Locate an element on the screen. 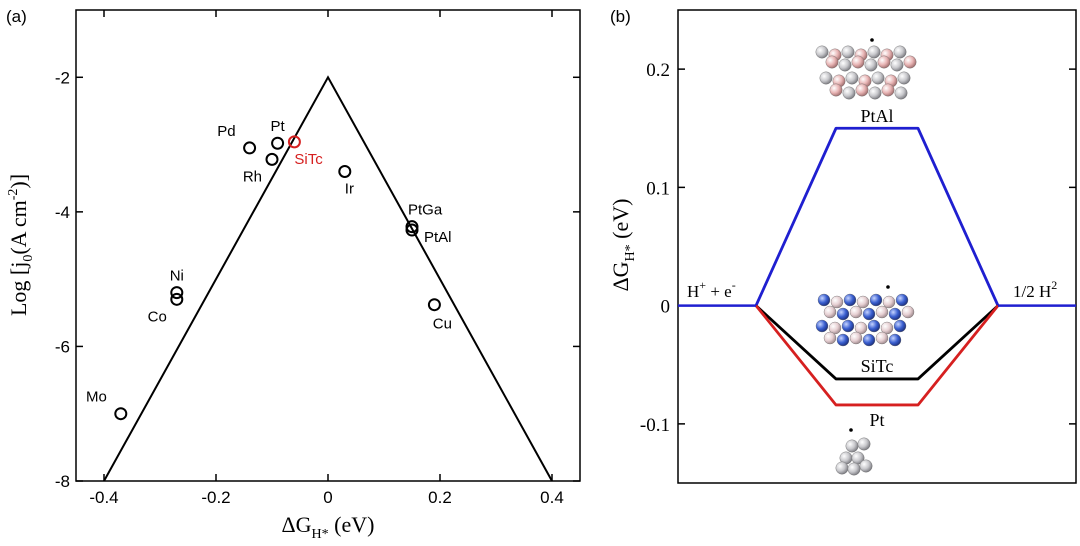 This screenshot has width=1080, height=546. point-pt is located at coordinates (278, 143).